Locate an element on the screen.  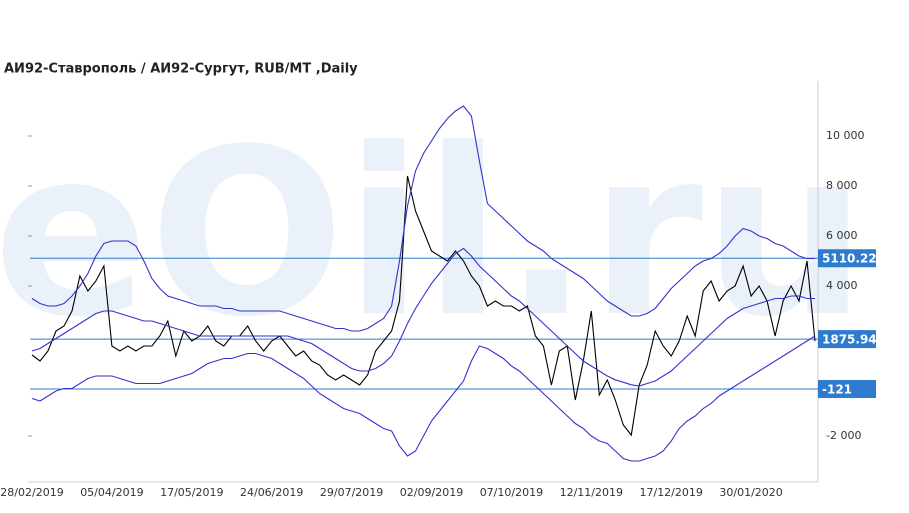
y-tick-label: 8 000 is located at coordinates (842, 185).